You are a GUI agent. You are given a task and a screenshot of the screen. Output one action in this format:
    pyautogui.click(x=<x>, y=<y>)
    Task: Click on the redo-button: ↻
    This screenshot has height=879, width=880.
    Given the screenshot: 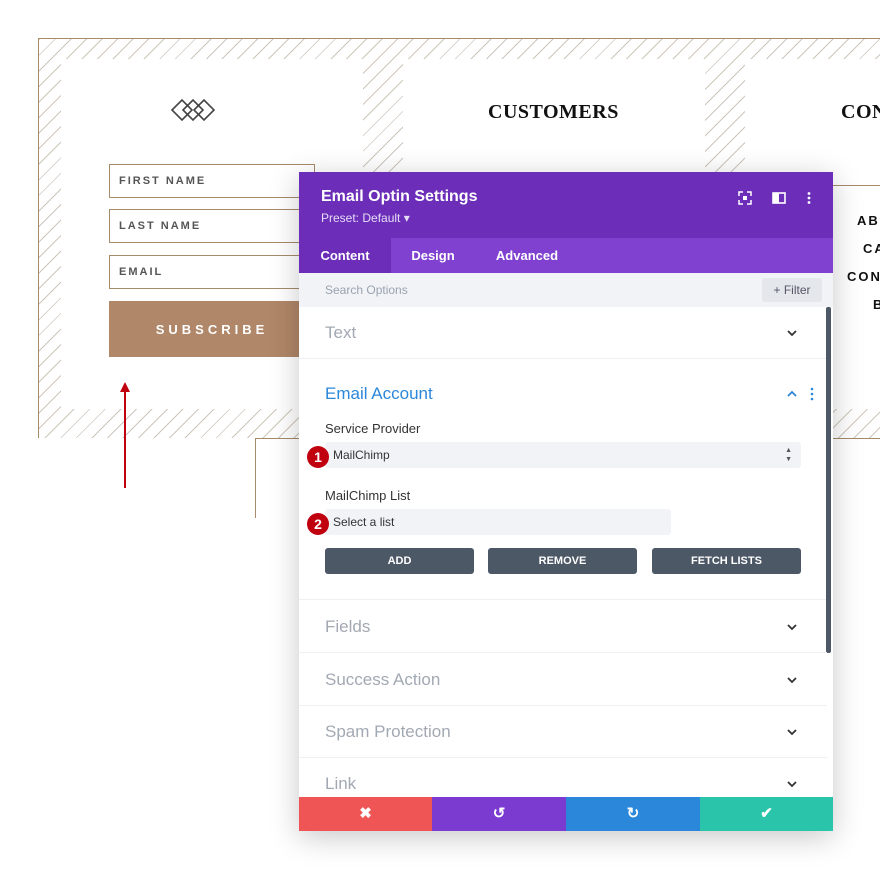 What is the action you would take?
    pyautogui.click(x=633, y=814)
    